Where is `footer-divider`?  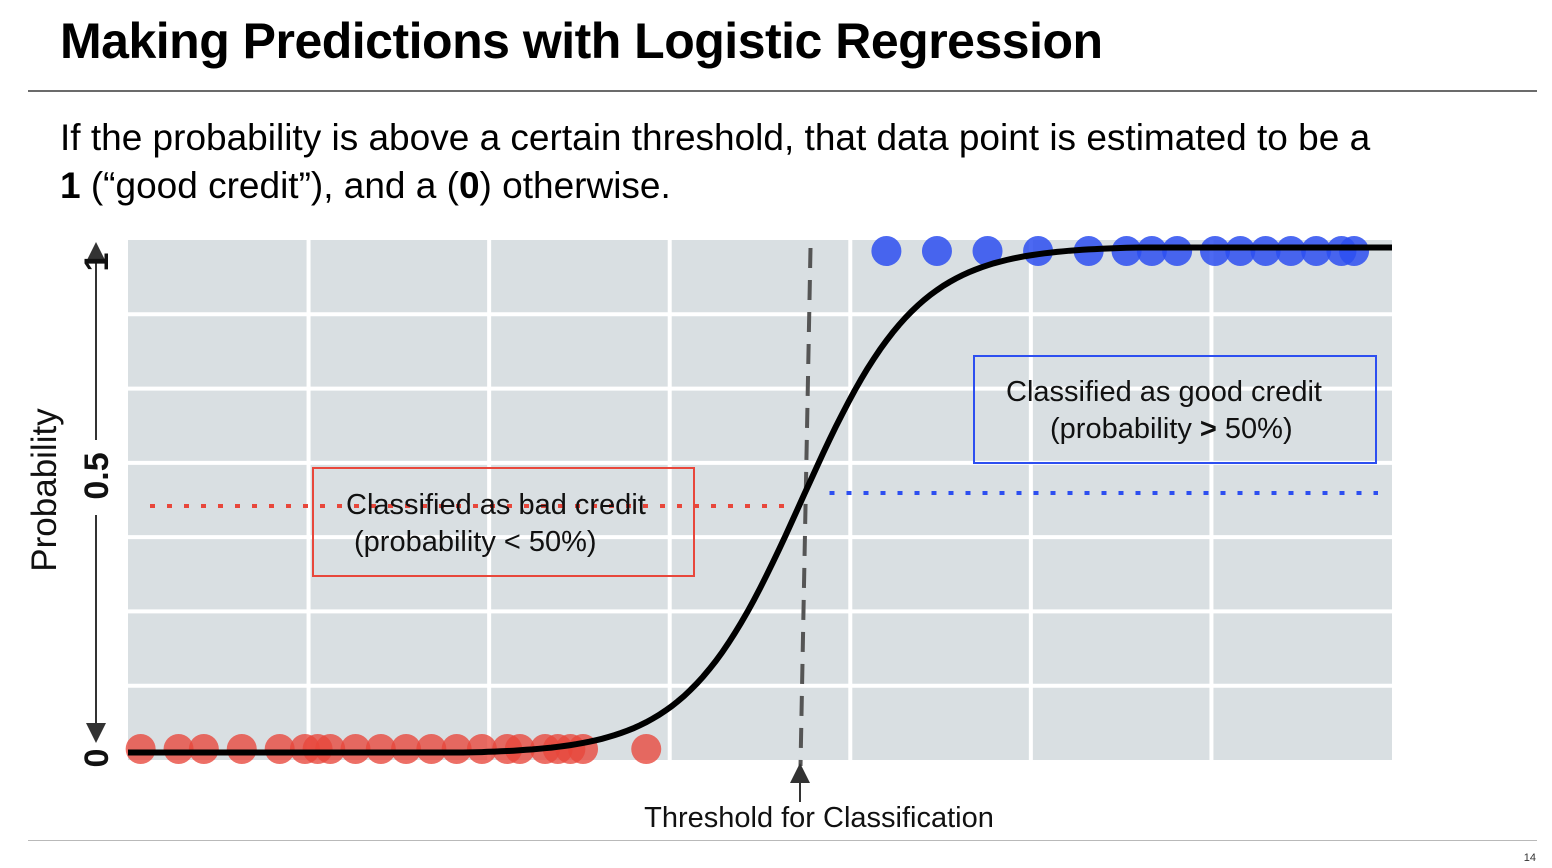 footer-divider is located at coordinates (782, 840).